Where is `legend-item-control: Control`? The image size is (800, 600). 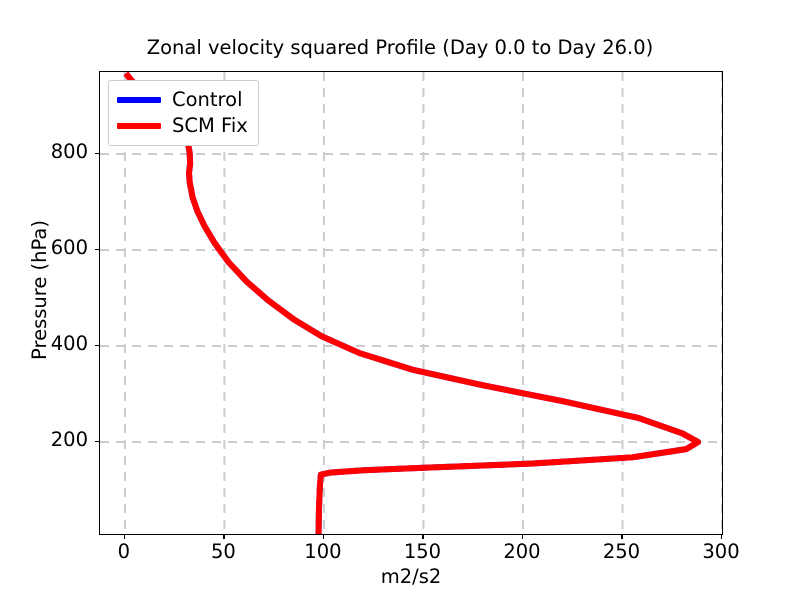
legend-item-control: Control is located at coordinates (182, 100).